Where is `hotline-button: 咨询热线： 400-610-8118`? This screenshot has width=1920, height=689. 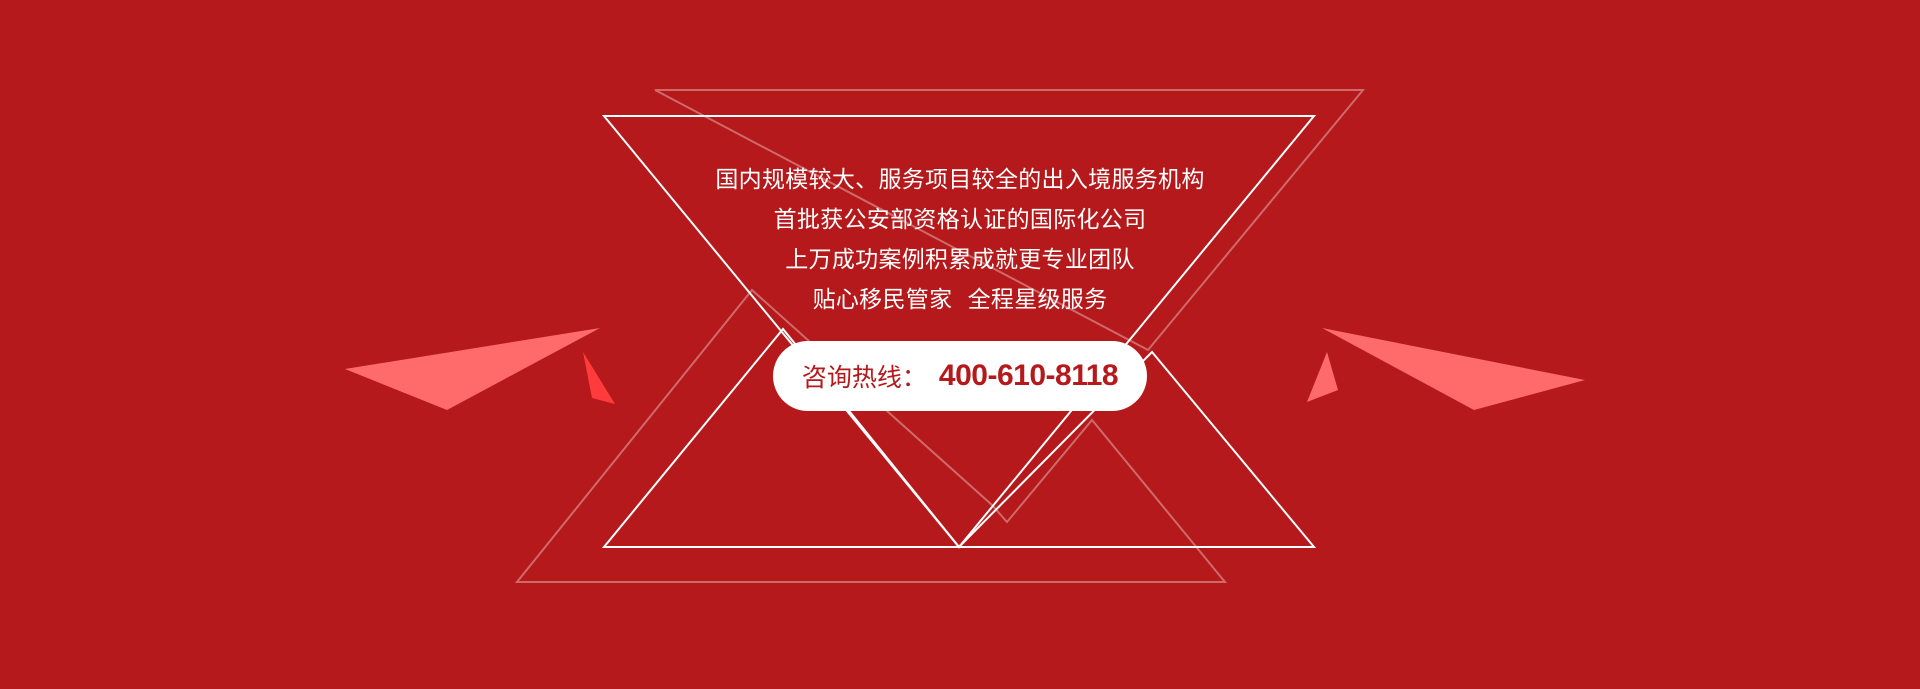
hotline-button: 咨询热线： 400-610-8118 is located at coordinates (960, 376).